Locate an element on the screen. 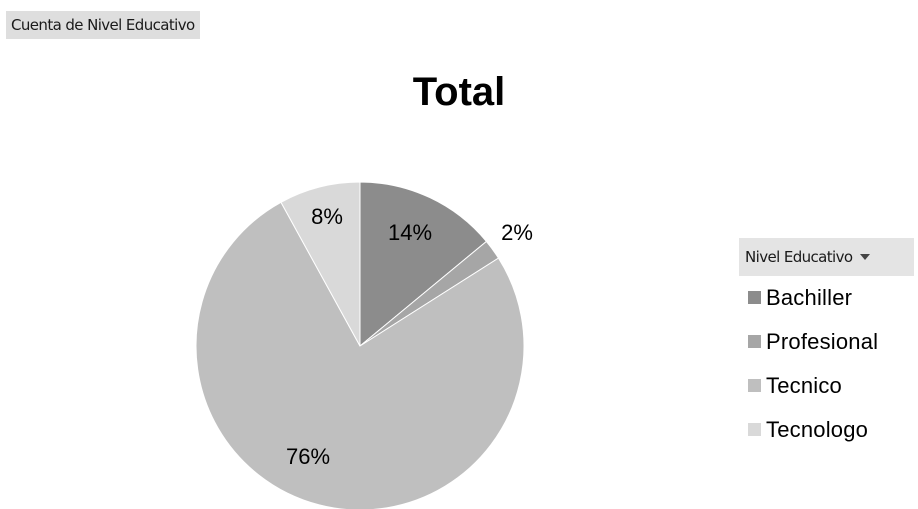  legend-filter-button: Nivel Educativo is located at coordinates (826, 257).